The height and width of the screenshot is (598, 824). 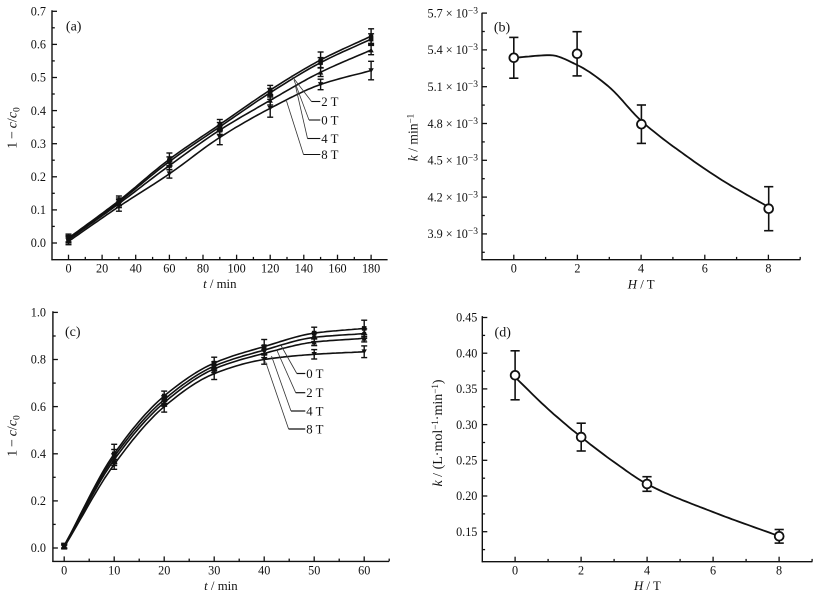 What do you see at coordinates (38, 144) in the screenshot?
I see `svg-text: 0.3` at bounding box center [38, 144].